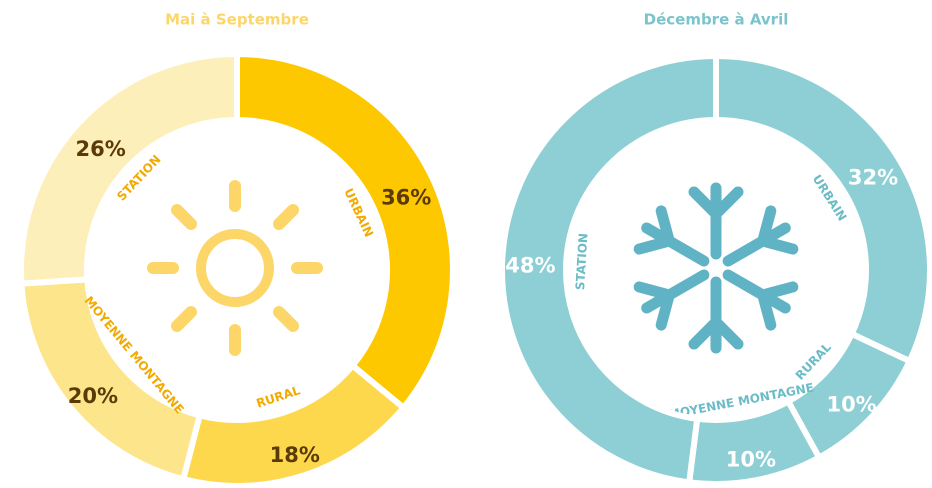  I want to click on chart-title: Décembre à Avril, so click(716, 20).